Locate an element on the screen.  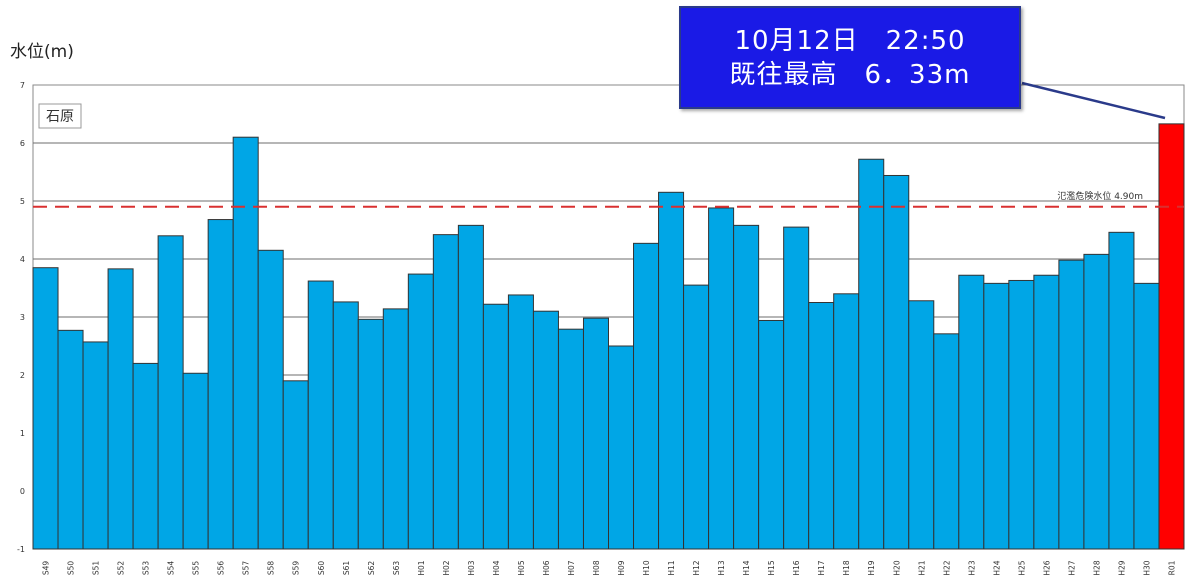
x-tick-label: H22 is located at coordinates (946, 567).